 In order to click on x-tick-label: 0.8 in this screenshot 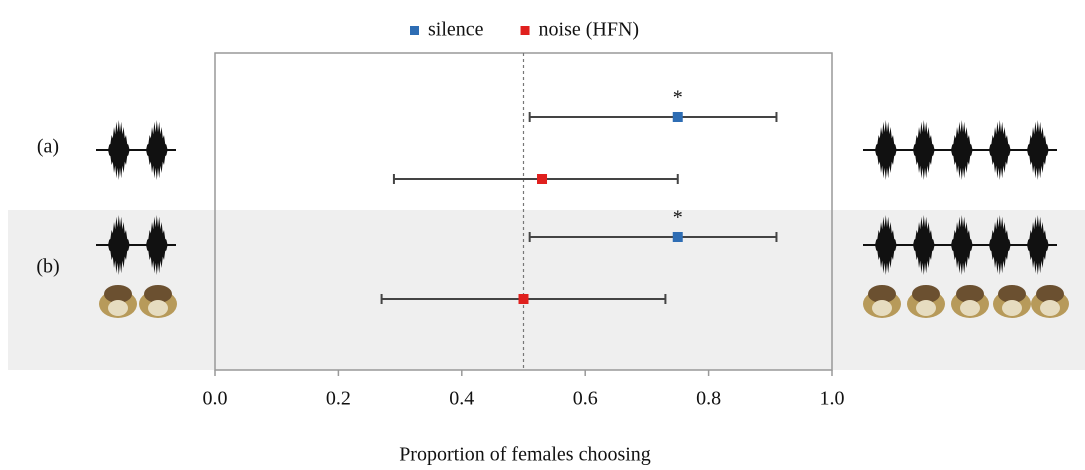, I will do `click(708, 399)`.